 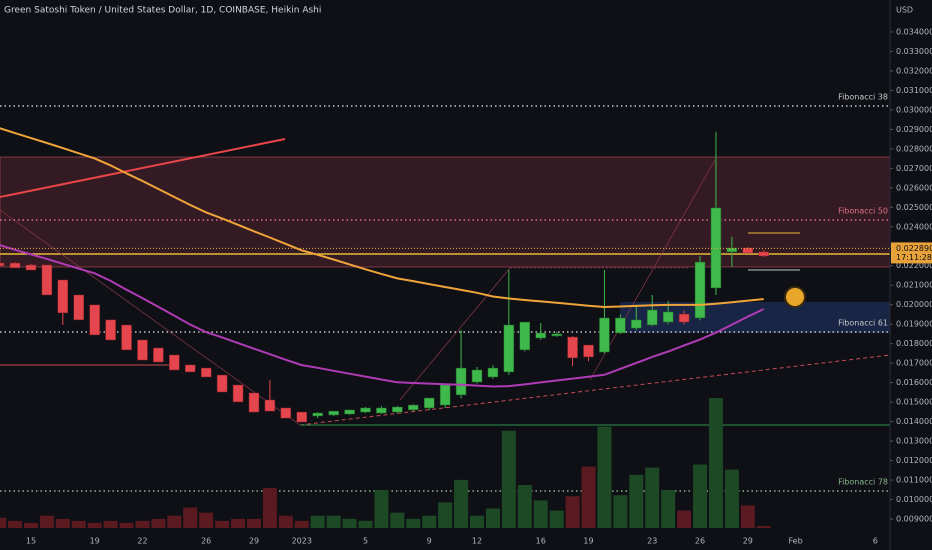 What do you see at coordinates (914, 187) in the screenshot?
I see `y-tick-label: 0.026000` at bounding box center [914, 187].